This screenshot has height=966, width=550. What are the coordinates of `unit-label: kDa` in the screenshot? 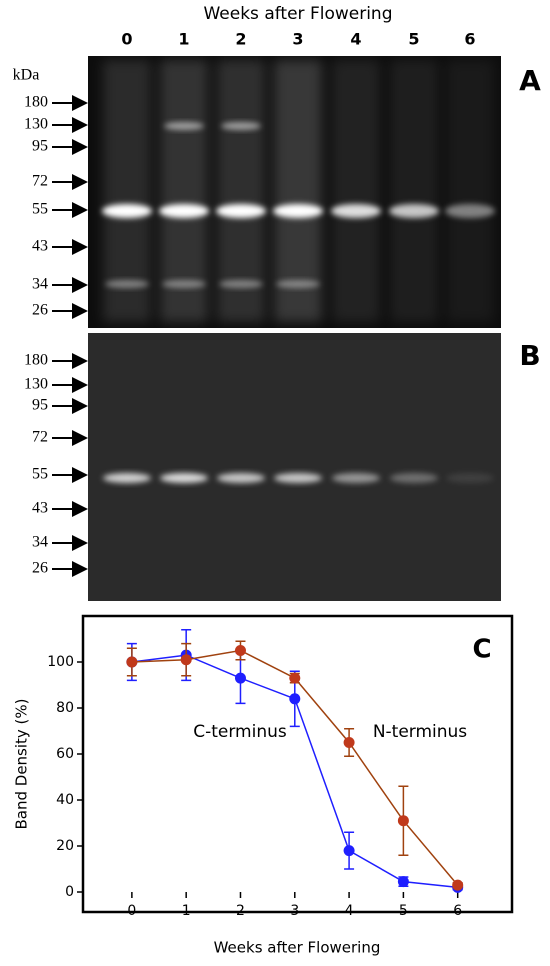 It's located at (26, 75).